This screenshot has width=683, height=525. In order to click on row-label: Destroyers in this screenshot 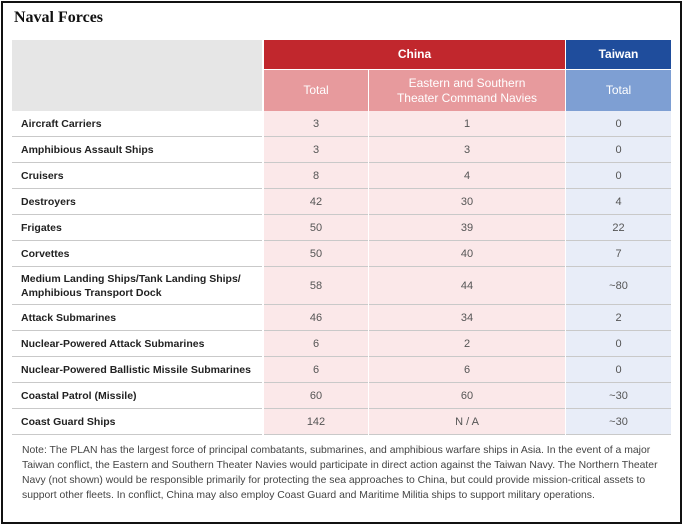, I will do `click(137, 202)`.